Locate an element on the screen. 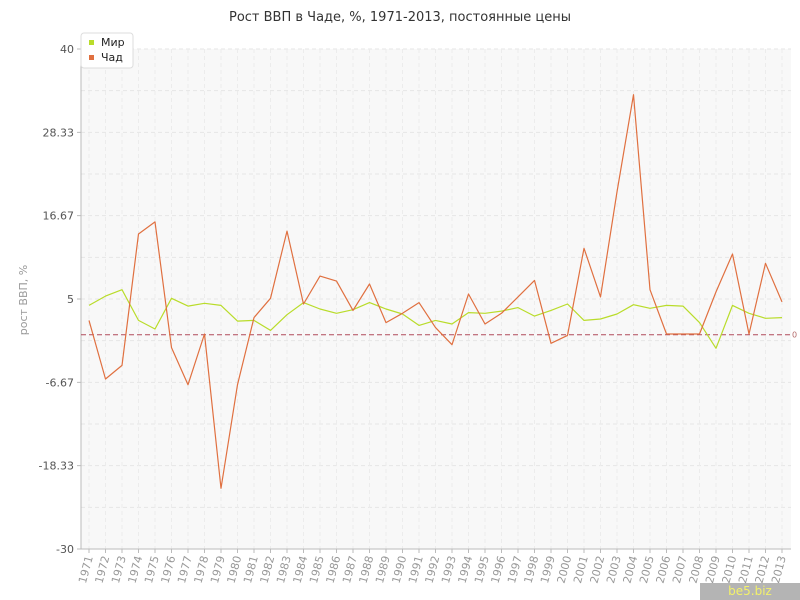  y-tick-label: -18.33 is located at coordinates (56, 466).